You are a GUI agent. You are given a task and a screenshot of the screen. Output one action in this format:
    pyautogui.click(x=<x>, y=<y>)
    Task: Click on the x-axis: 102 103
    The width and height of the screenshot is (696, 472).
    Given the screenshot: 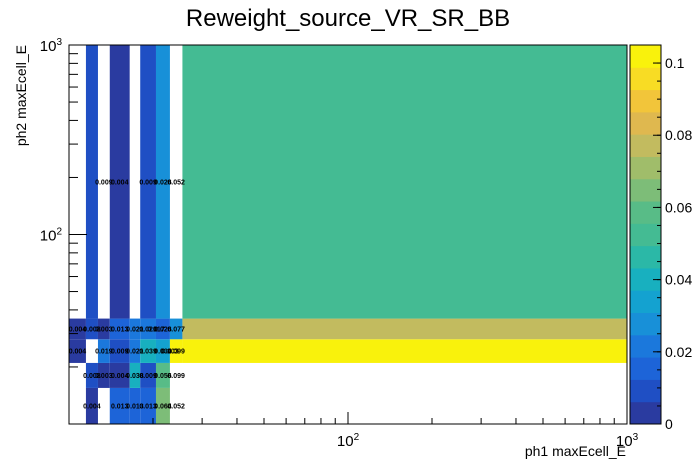 What is the action you would take?
    pyautogui.click(x=353, y=431)
    